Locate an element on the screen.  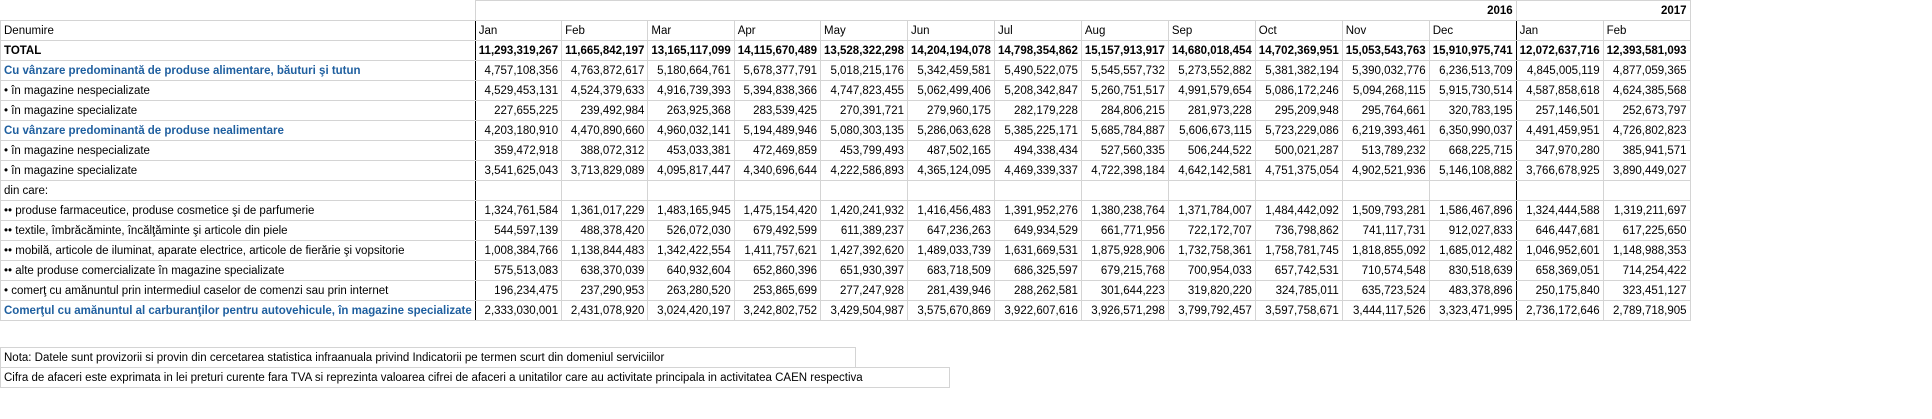
value-cell: 281,973,228 is located at coordinates (1211, 110).